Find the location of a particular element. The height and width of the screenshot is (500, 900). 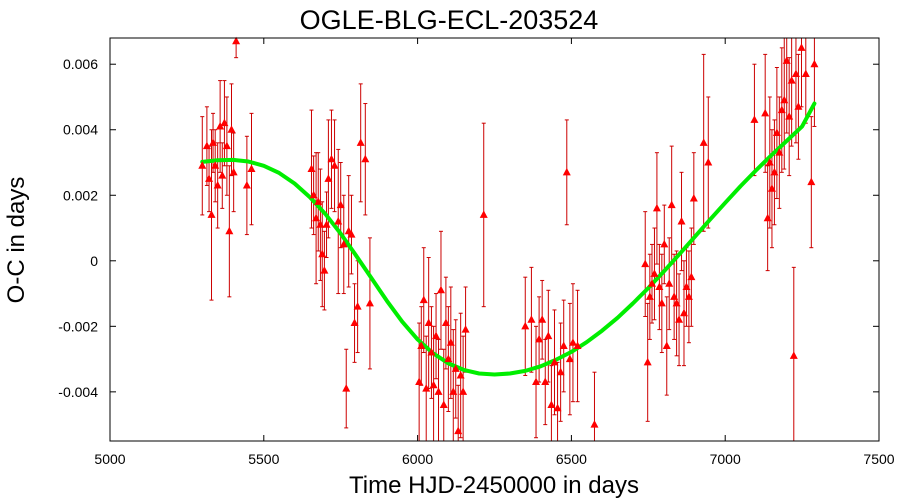

x-axis-label: Time HJD-2450000 in days is located at coordinates (494, 485).